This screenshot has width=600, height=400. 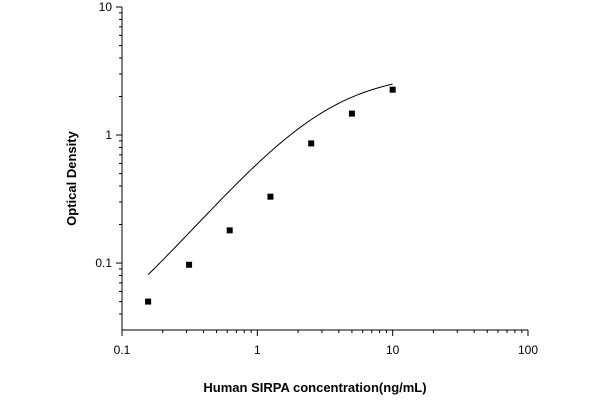 I want to click on y-tick-label: 1, so click(x=108, y=135).